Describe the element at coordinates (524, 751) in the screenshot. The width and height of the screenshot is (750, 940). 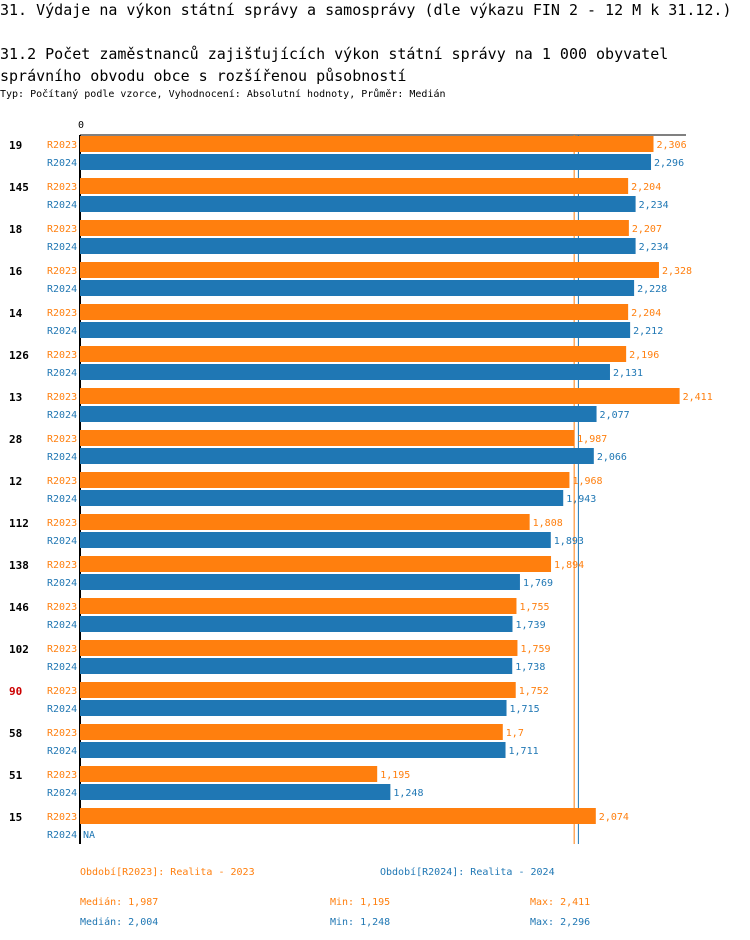
I see `data-label: 1,711` at that location.